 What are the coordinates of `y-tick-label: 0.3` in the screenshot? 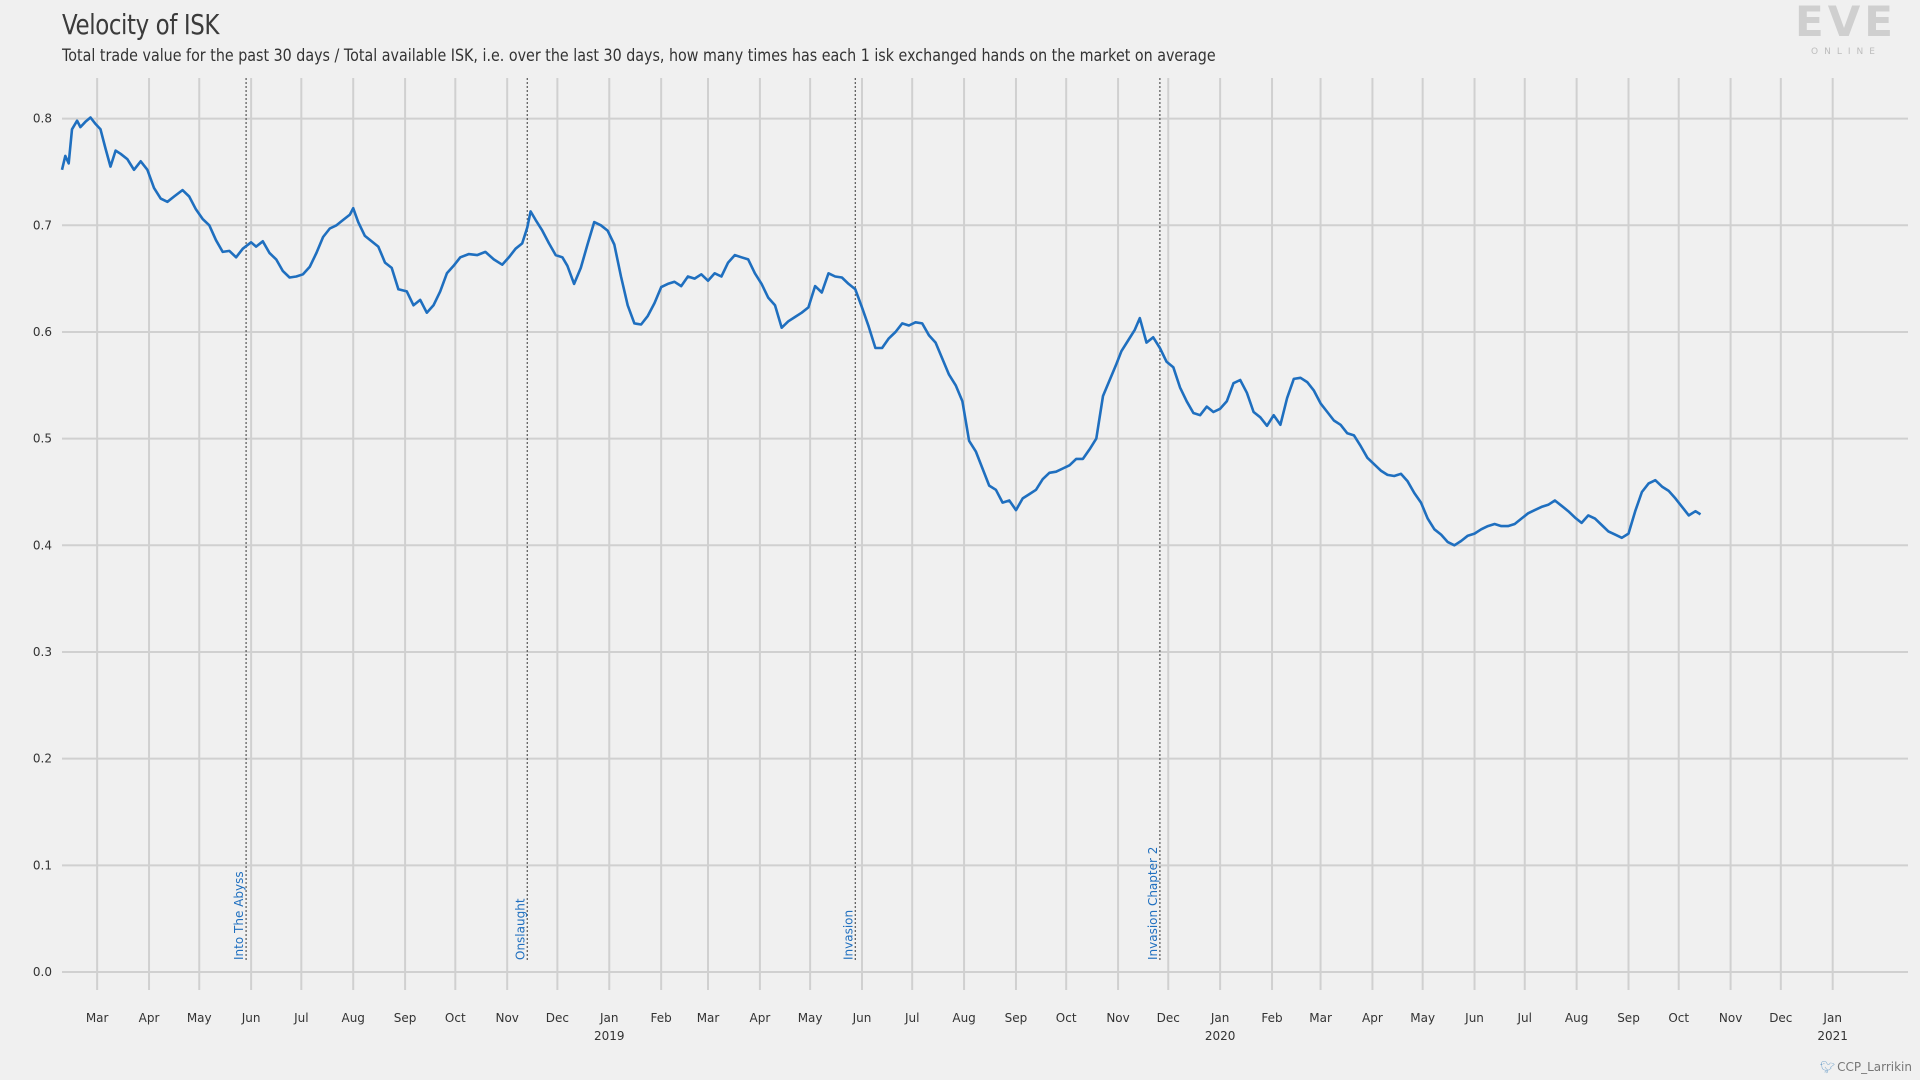 It's located at (42, 652).